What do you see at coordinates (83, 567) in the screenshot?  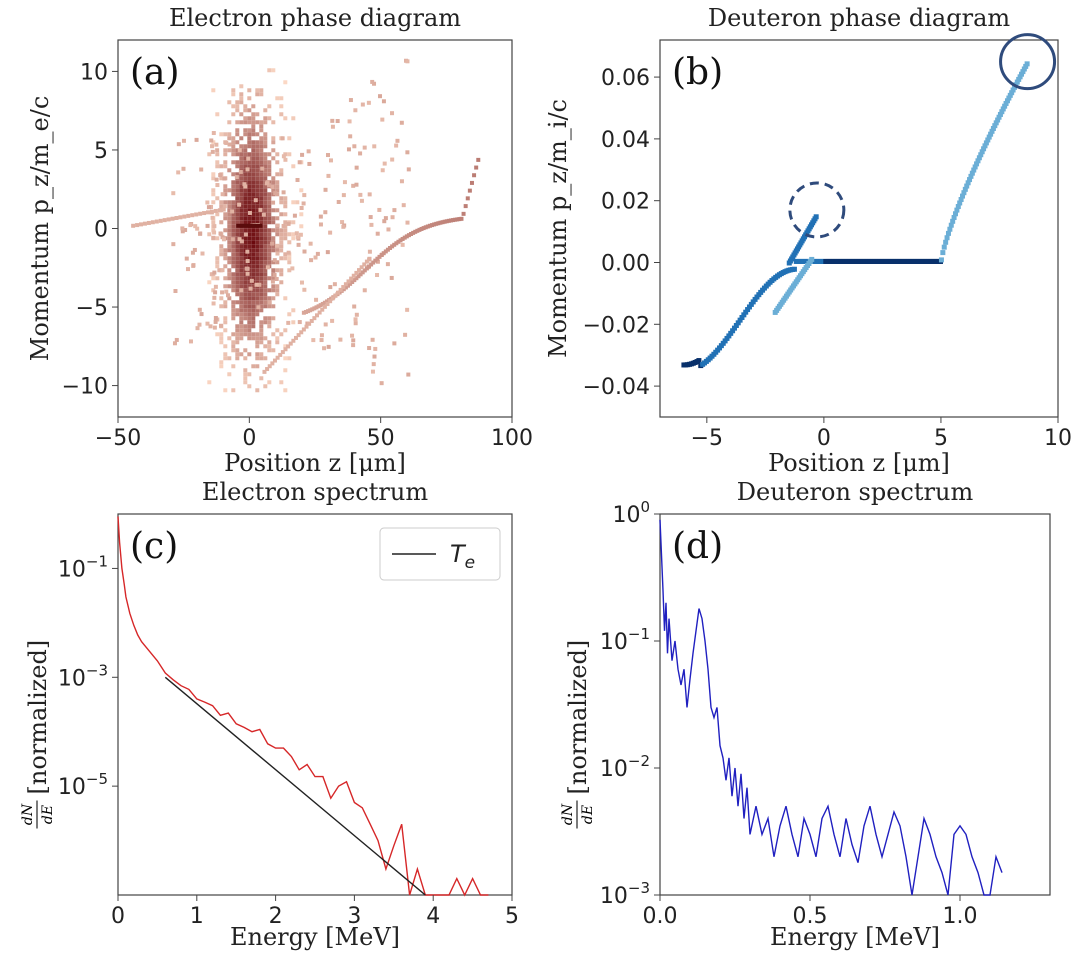 I see `ytick-c-0: 10⁻¹` at bounding box center [83, 567].